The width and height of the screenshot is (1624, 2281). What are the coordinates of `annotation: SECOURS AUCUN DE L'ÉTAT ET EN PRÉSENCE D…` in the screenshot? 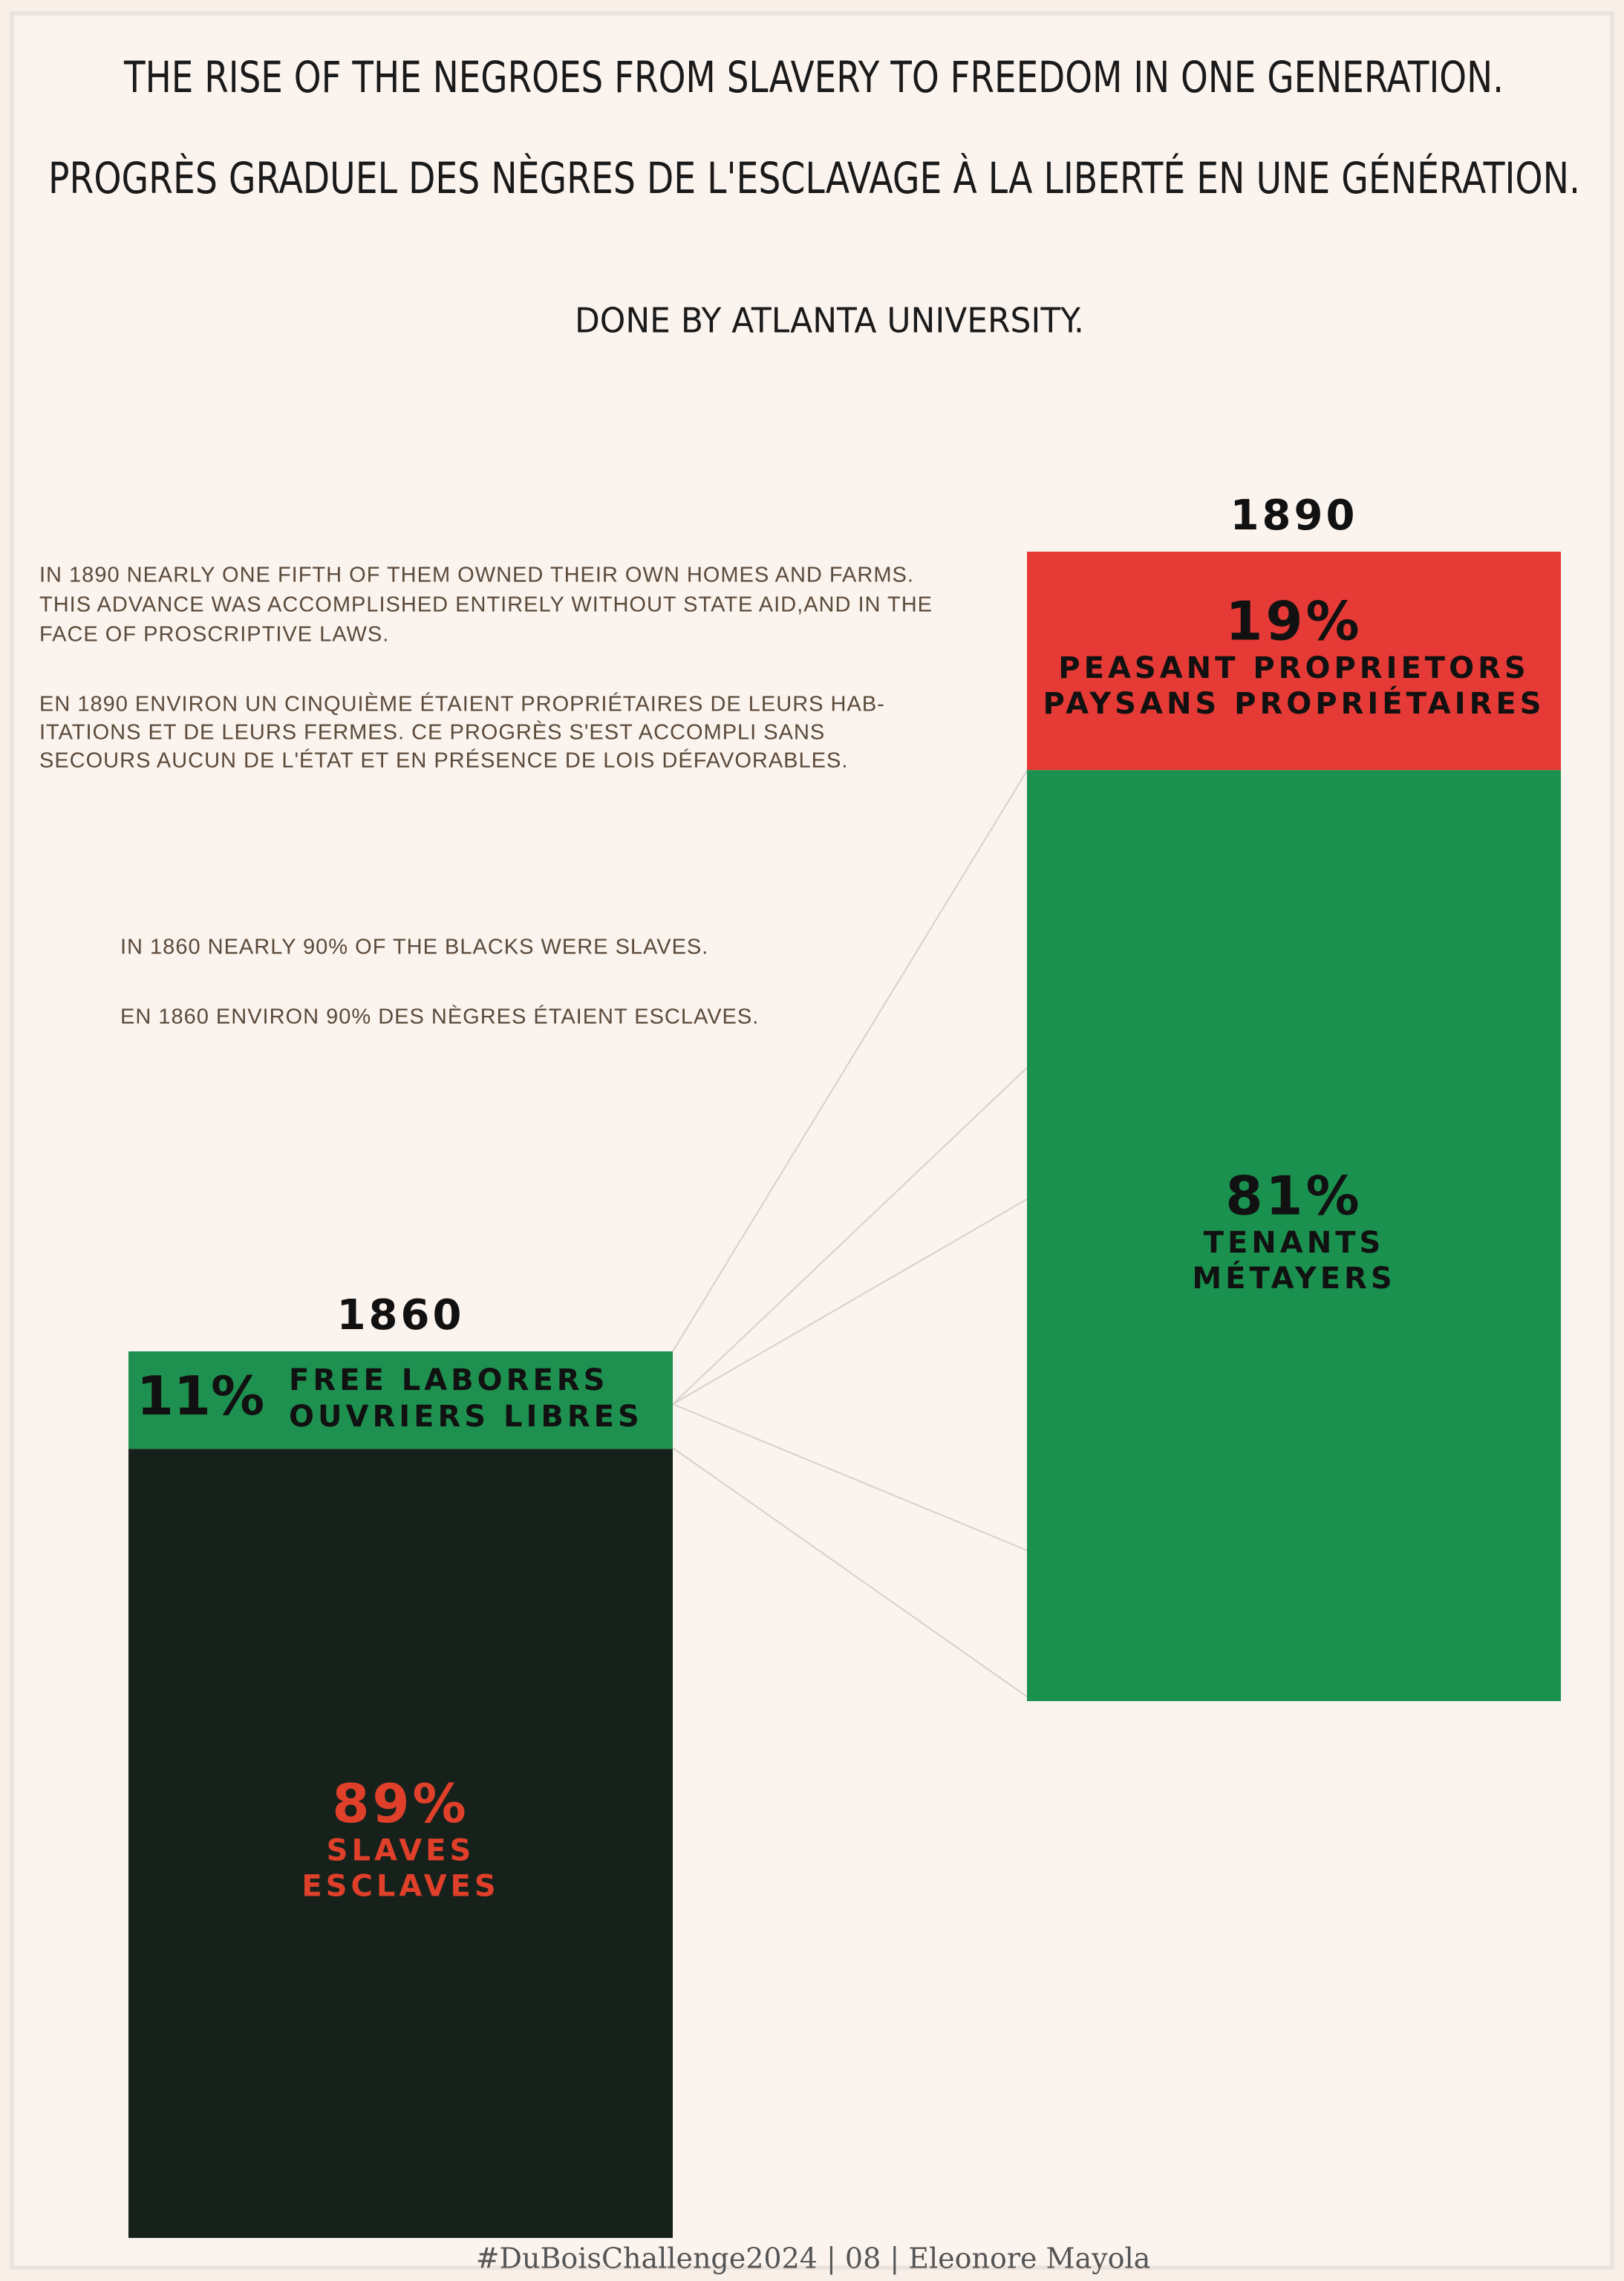 It's located at (444, 761).